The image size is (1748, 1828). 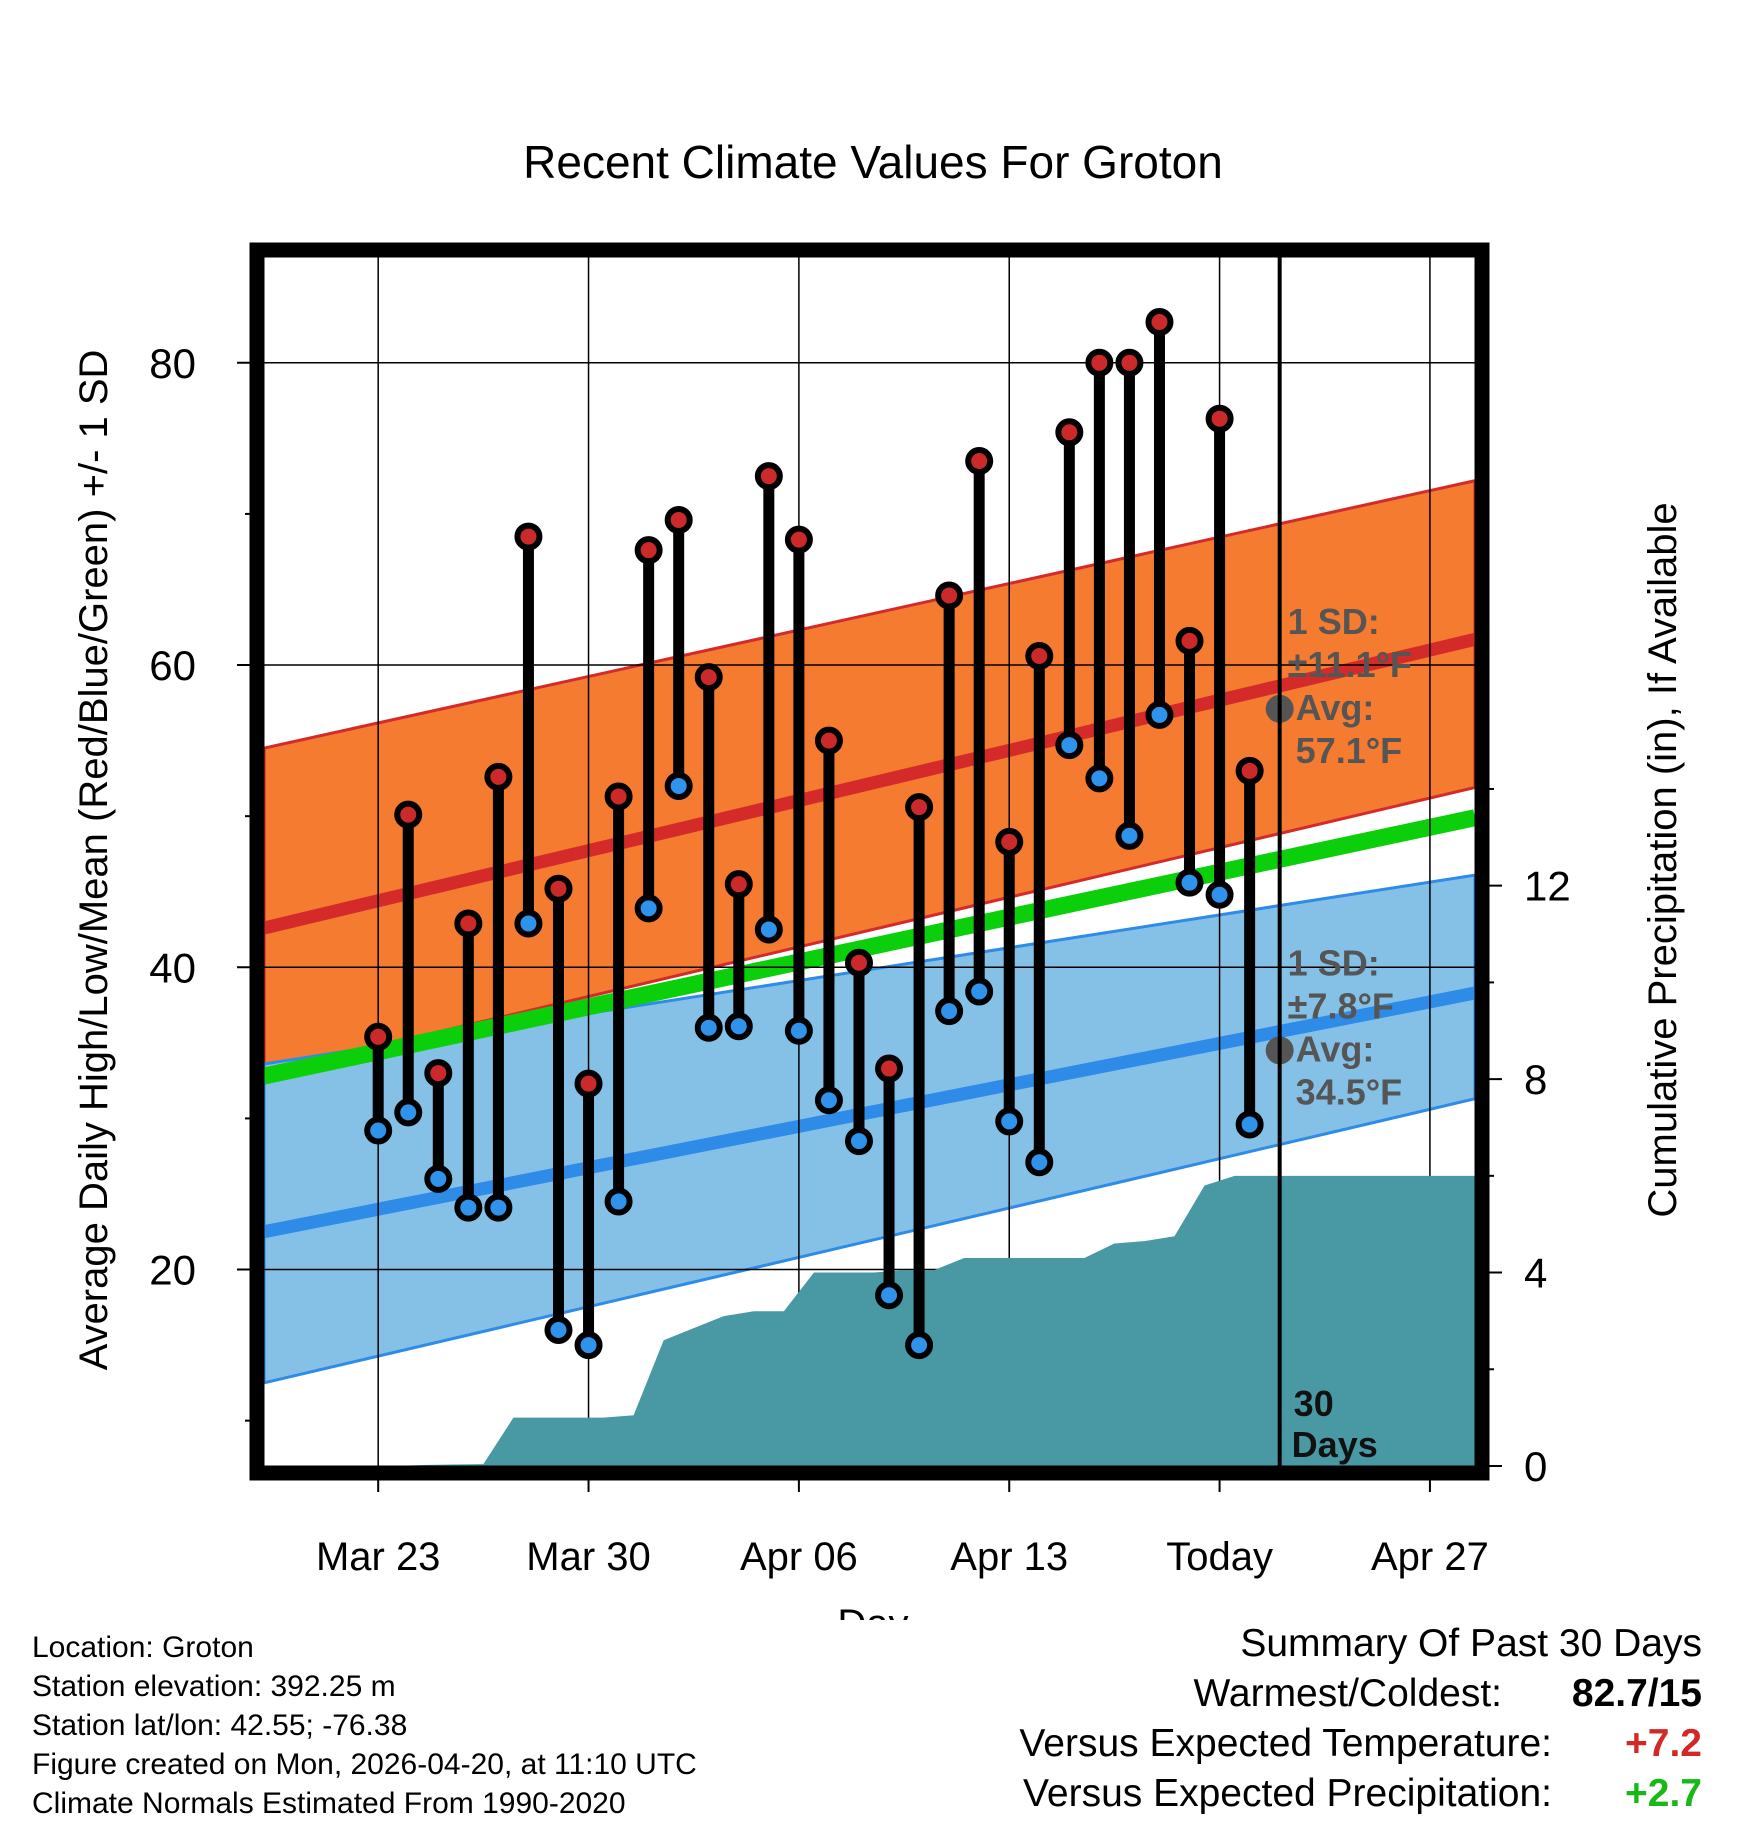 What do you see at coordinates (172, 363) in the screenshot?
I see `y-tick-label: 80` at bounding box center [172, 363].